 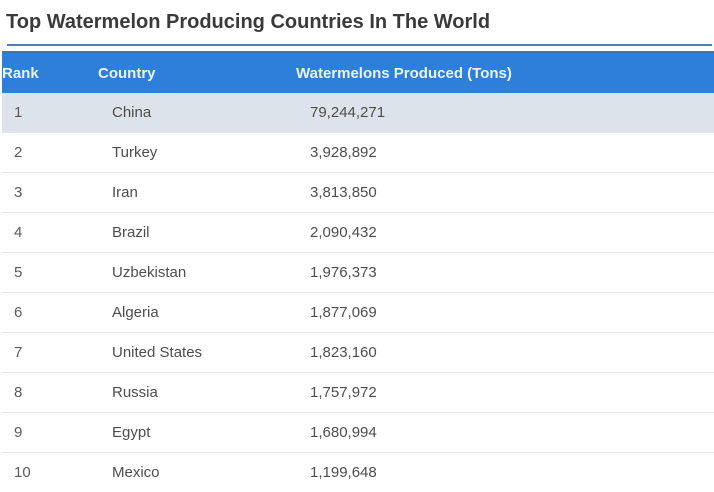 What do you see at coordinates (50, 312) in the screenshot?
I see `cell-rank: 6` at bounding box center [50, 312].